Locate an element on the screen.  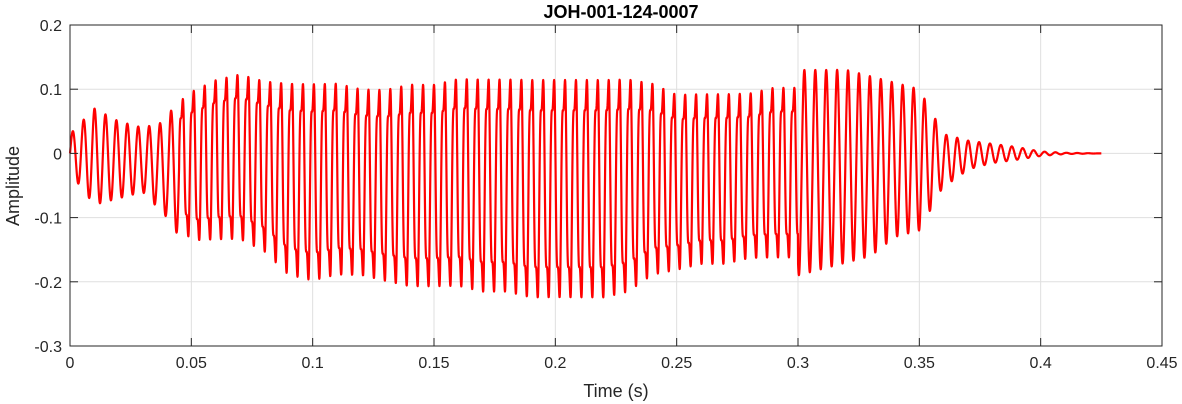
x-tick-label: 0.45 is located at coordinates (1161, 363).